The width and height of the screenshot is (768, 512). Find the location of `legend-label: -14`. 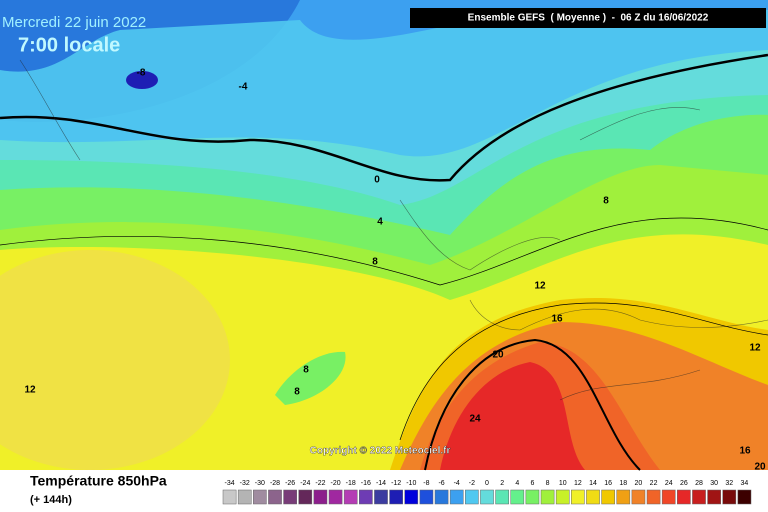

legend-label: -14 is located at coordinates (381, 483).